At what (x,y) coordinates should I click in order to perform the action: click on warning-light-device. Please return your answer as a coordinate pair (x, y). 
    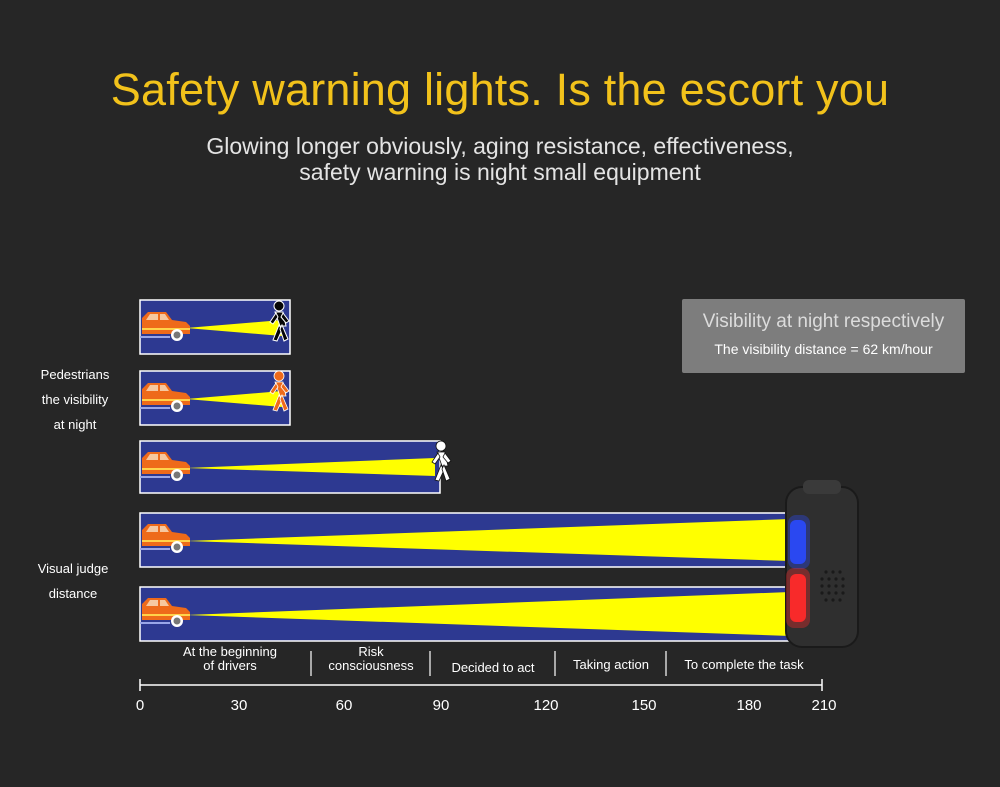
    Looking at the image, I should click on (822, 564).